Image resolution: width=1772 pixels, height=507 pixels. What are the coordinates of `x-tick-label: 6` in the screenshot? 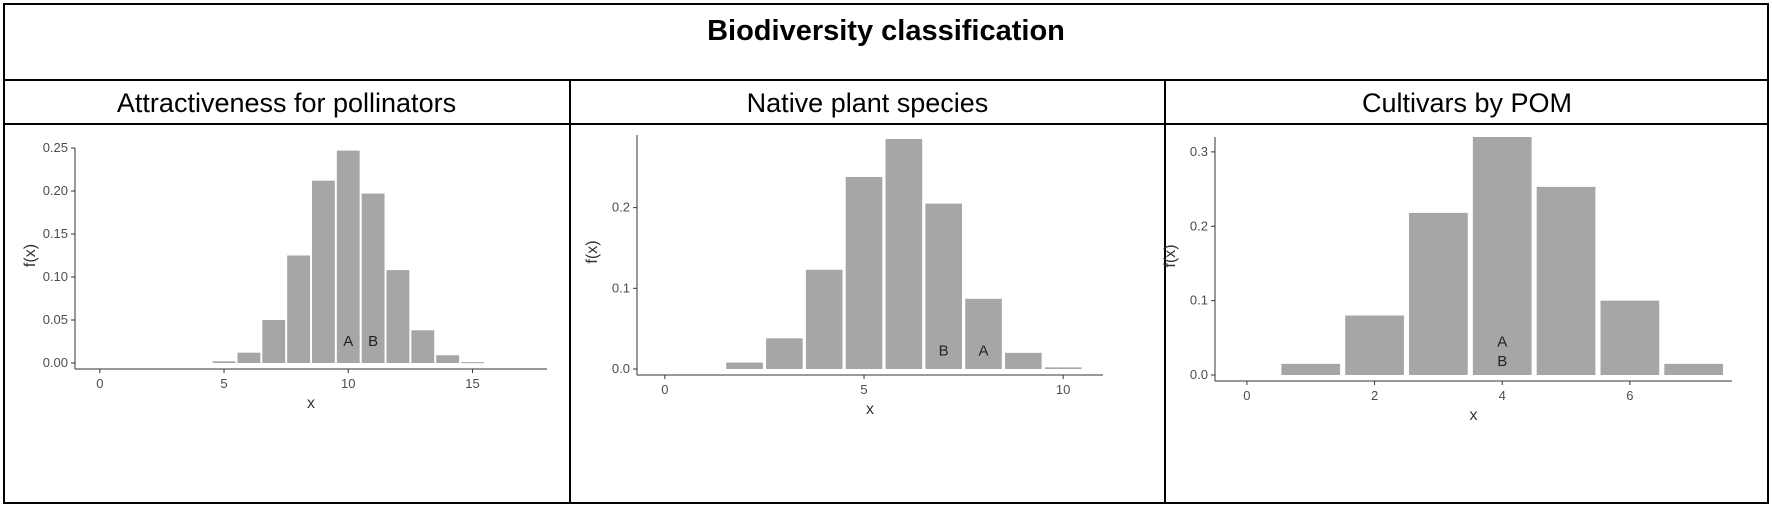 It's located at (1629, 395).